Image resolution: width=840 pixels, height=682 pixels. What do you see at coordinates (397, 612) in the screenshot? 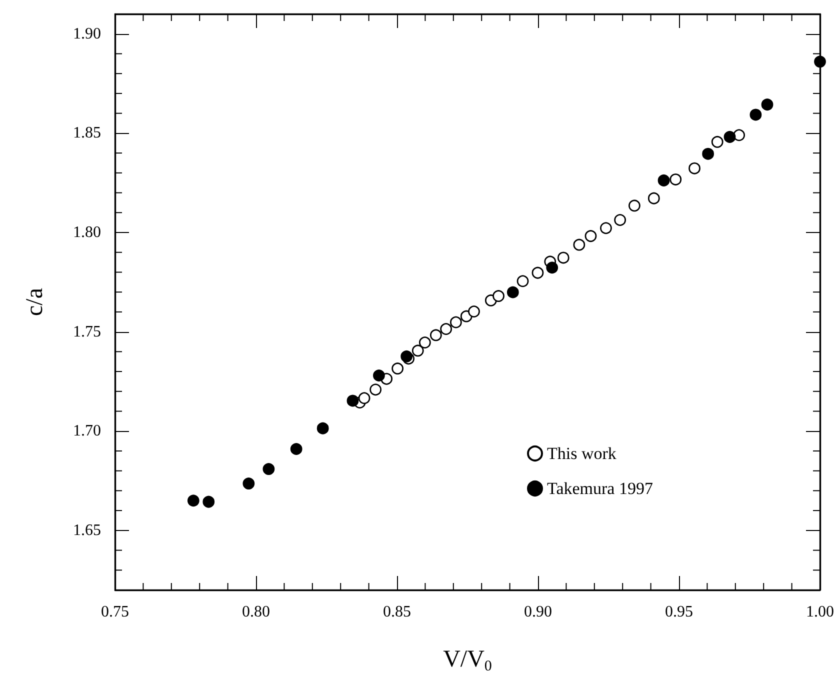
I see `x-tick-label: 0.85` at bounding box center [397, 612].